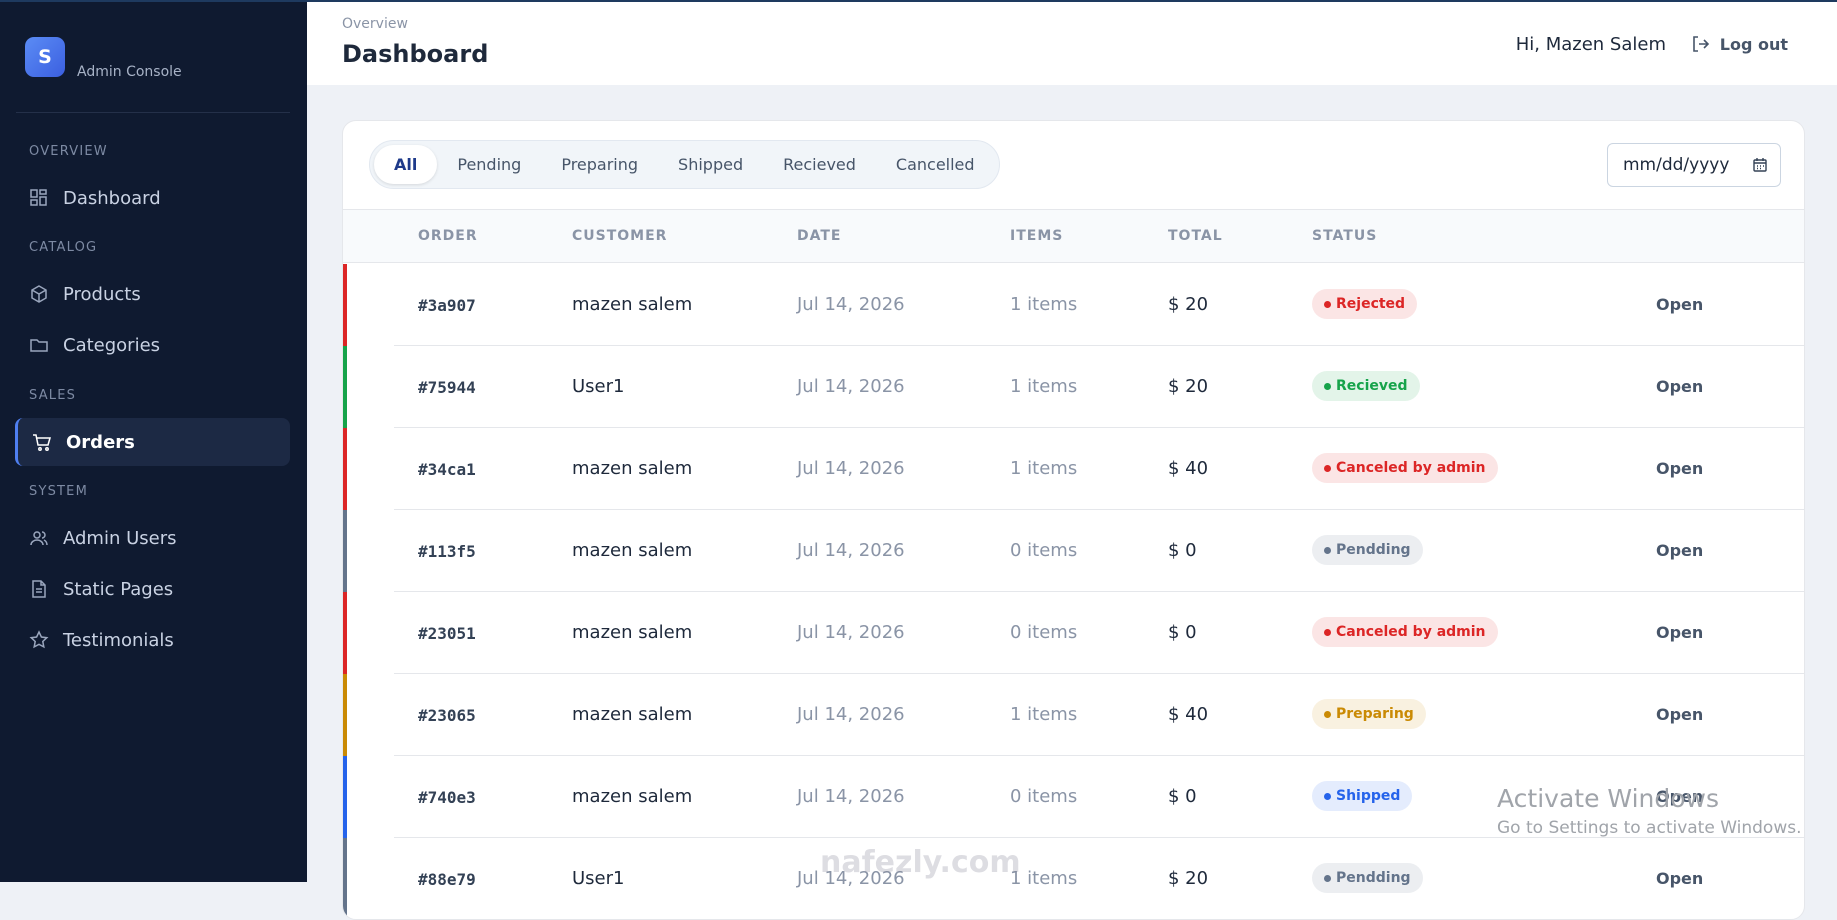 The image size is (1837, 920). I want to click on status-tab: Preparing, so click(600, 164).